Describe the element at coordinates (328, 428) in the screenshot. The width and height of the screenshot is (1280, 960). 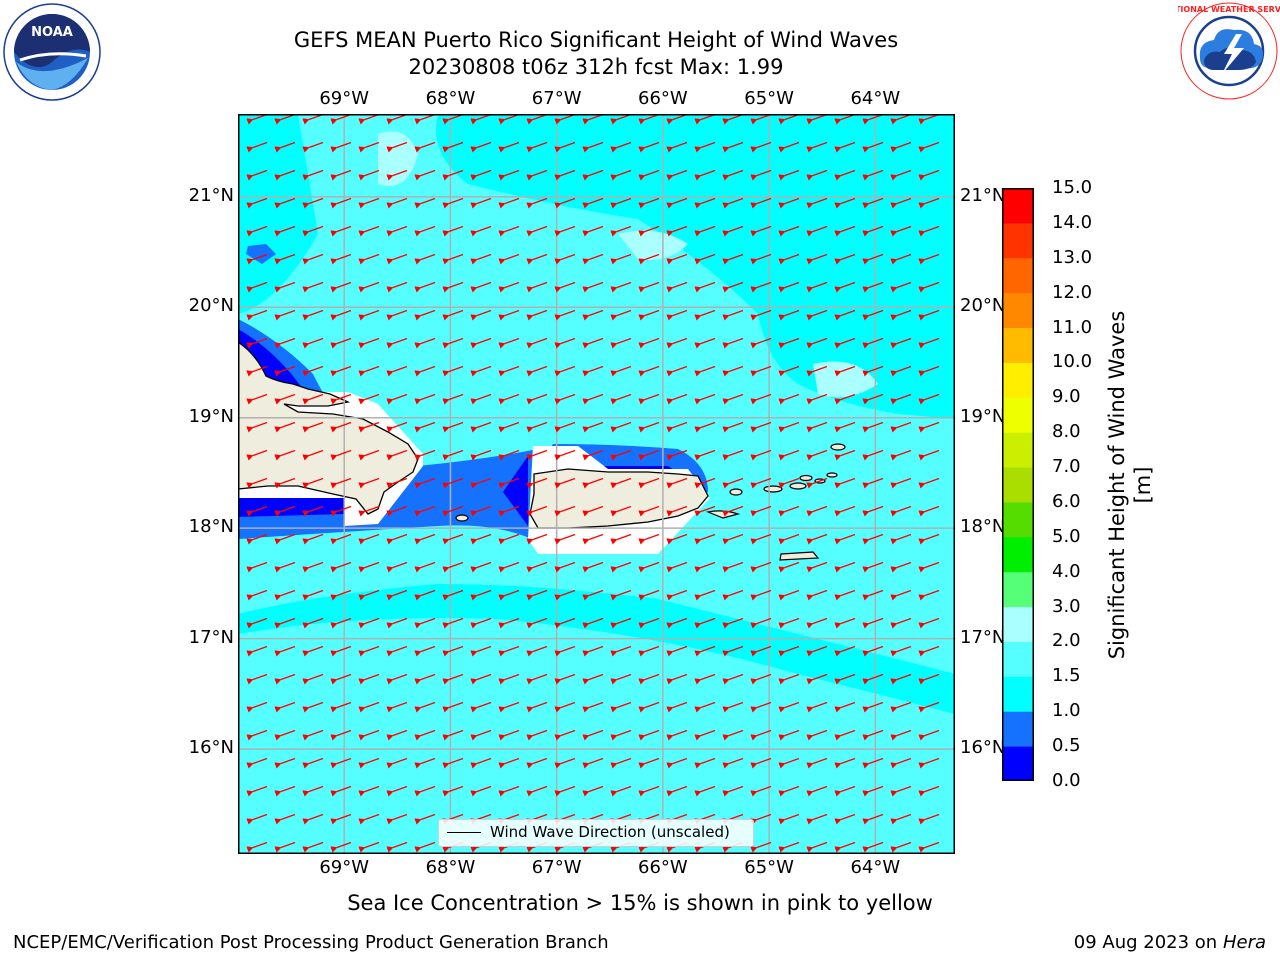
I see `land-hispaniola` at that location.